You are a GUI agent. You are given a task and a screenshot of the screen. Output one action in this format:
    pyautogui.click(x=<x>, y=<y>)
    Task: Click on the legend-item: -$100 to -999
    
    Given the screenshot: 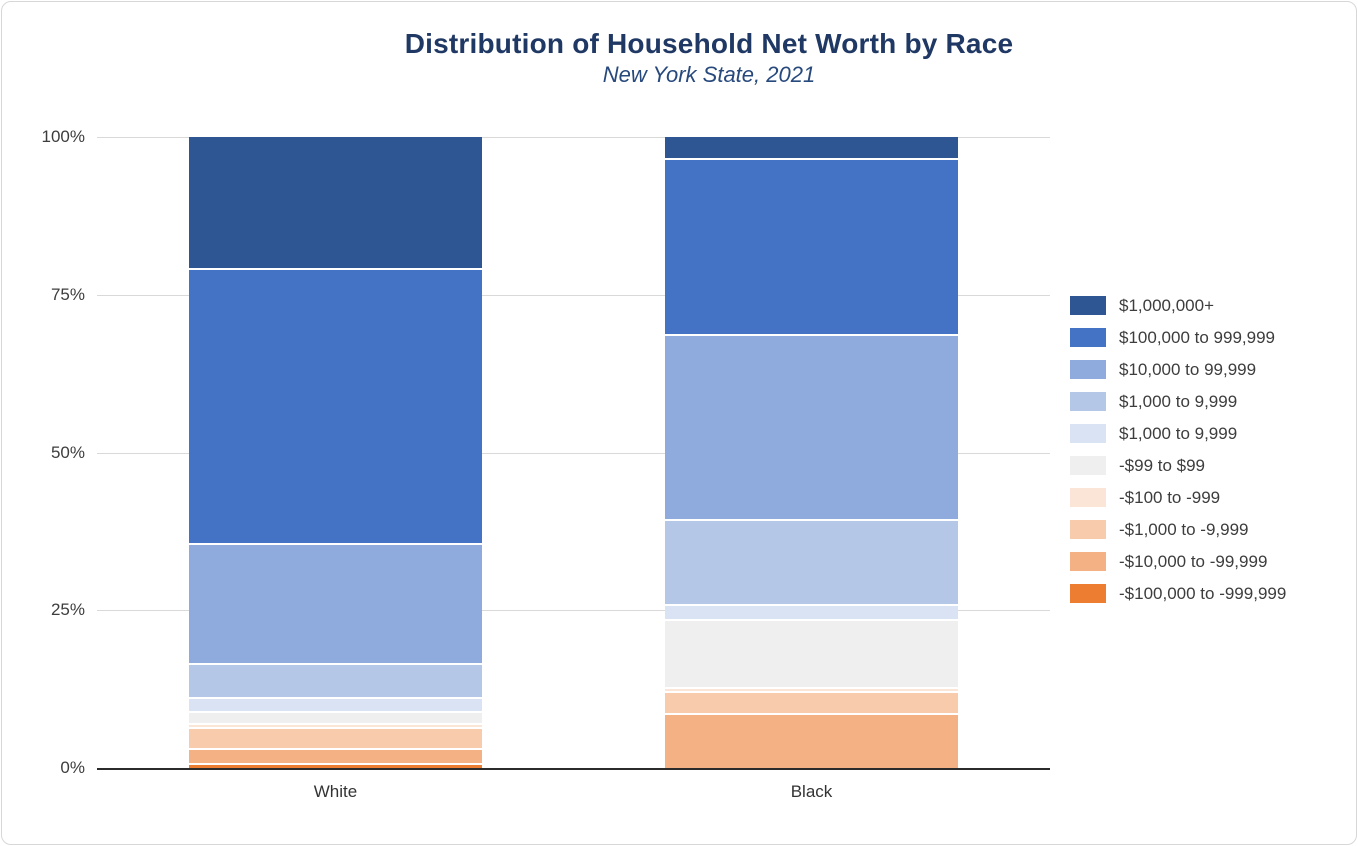 What is the action you would take?
    pyautogui.click(x=1178, y=497)
    